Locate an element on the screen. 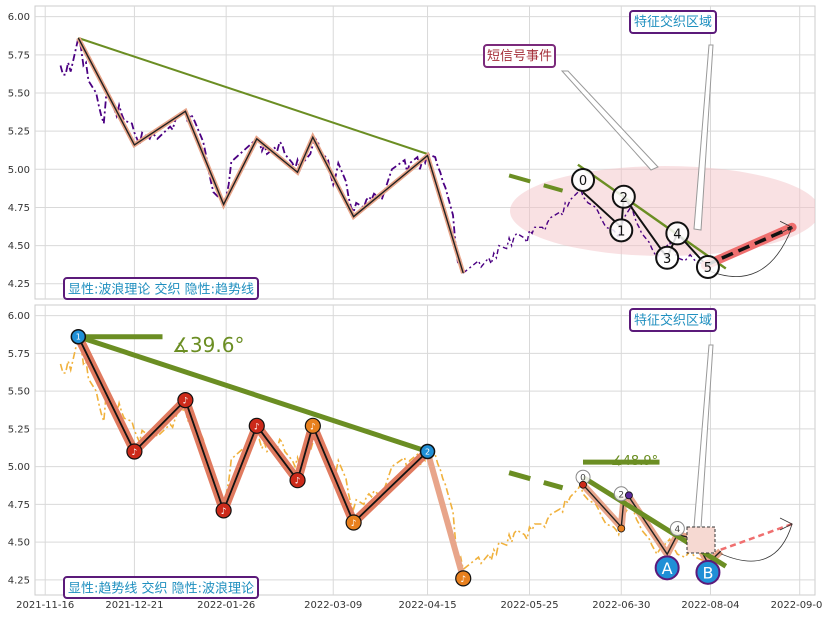  forecast-arc-bottom is located at coordinates (756, 542).